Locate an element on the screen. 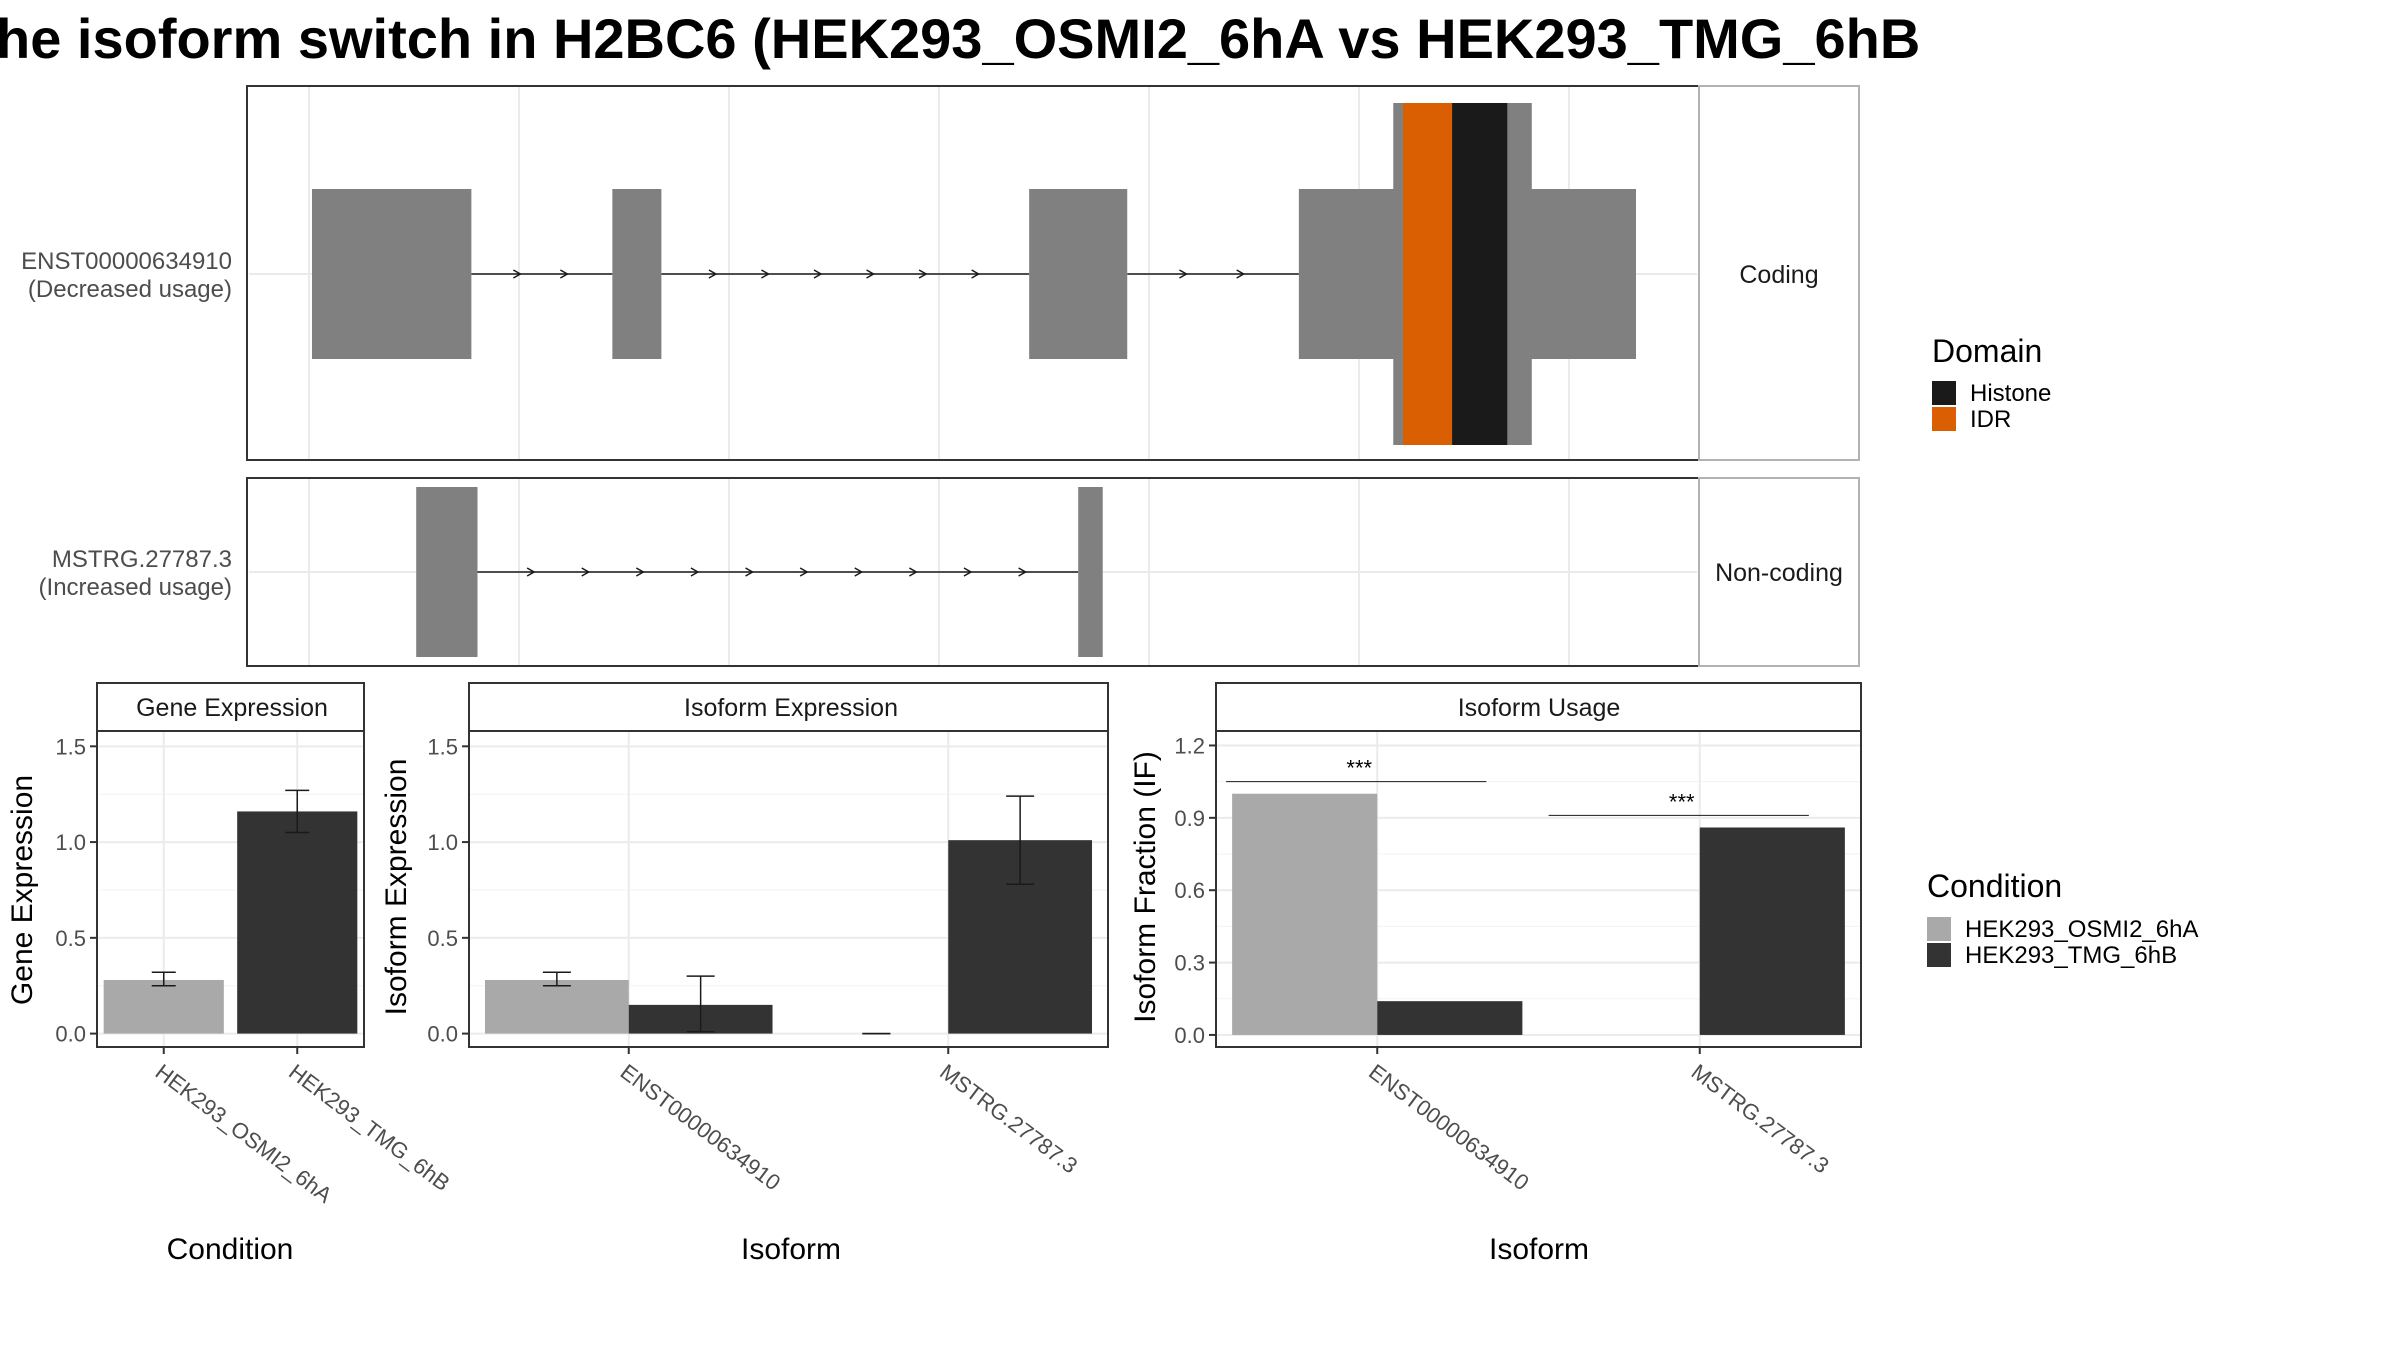 This screenshot has height=1350, width=2400. y-axis-title: Isoform Fraction (IF) is located at coordinates (1145, 887).